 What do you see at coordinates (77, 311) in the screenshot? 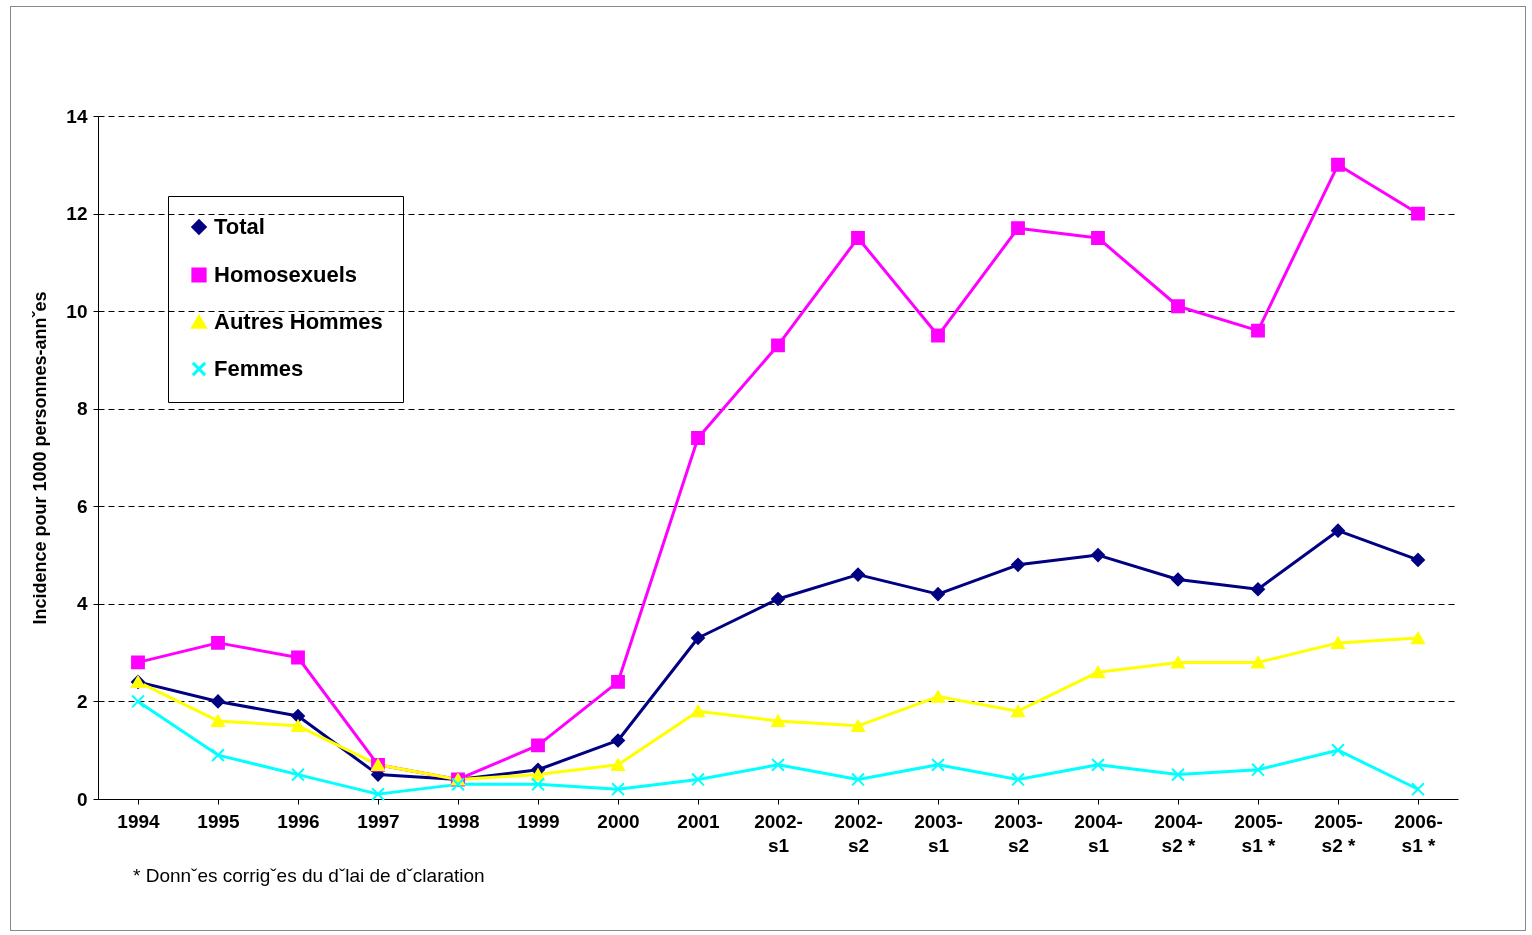
I see `y-tick-label: 10` at bounding box center [77, 311].